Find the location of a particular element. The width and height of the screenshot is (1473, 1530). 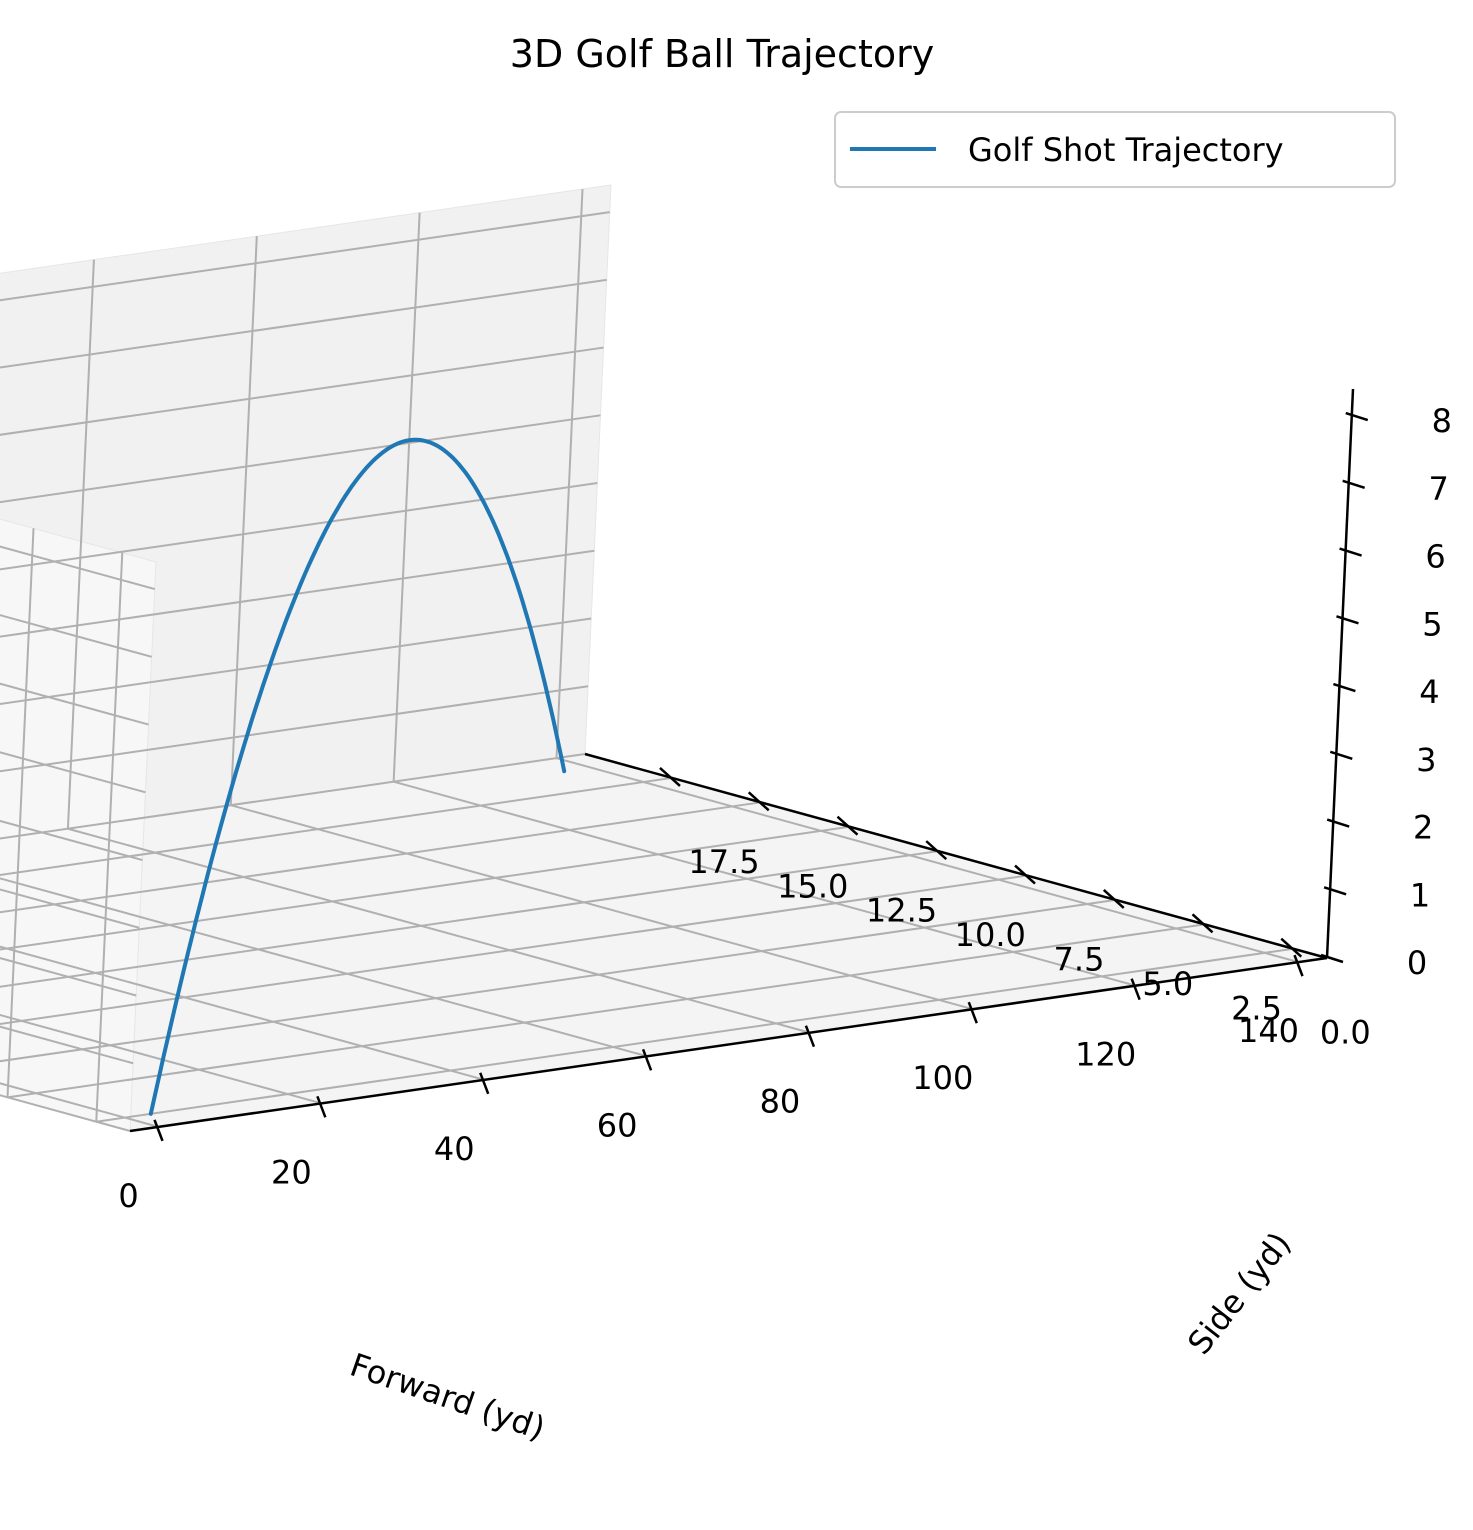

z-tick-label: 0 is located at coordinates (1417, 963).